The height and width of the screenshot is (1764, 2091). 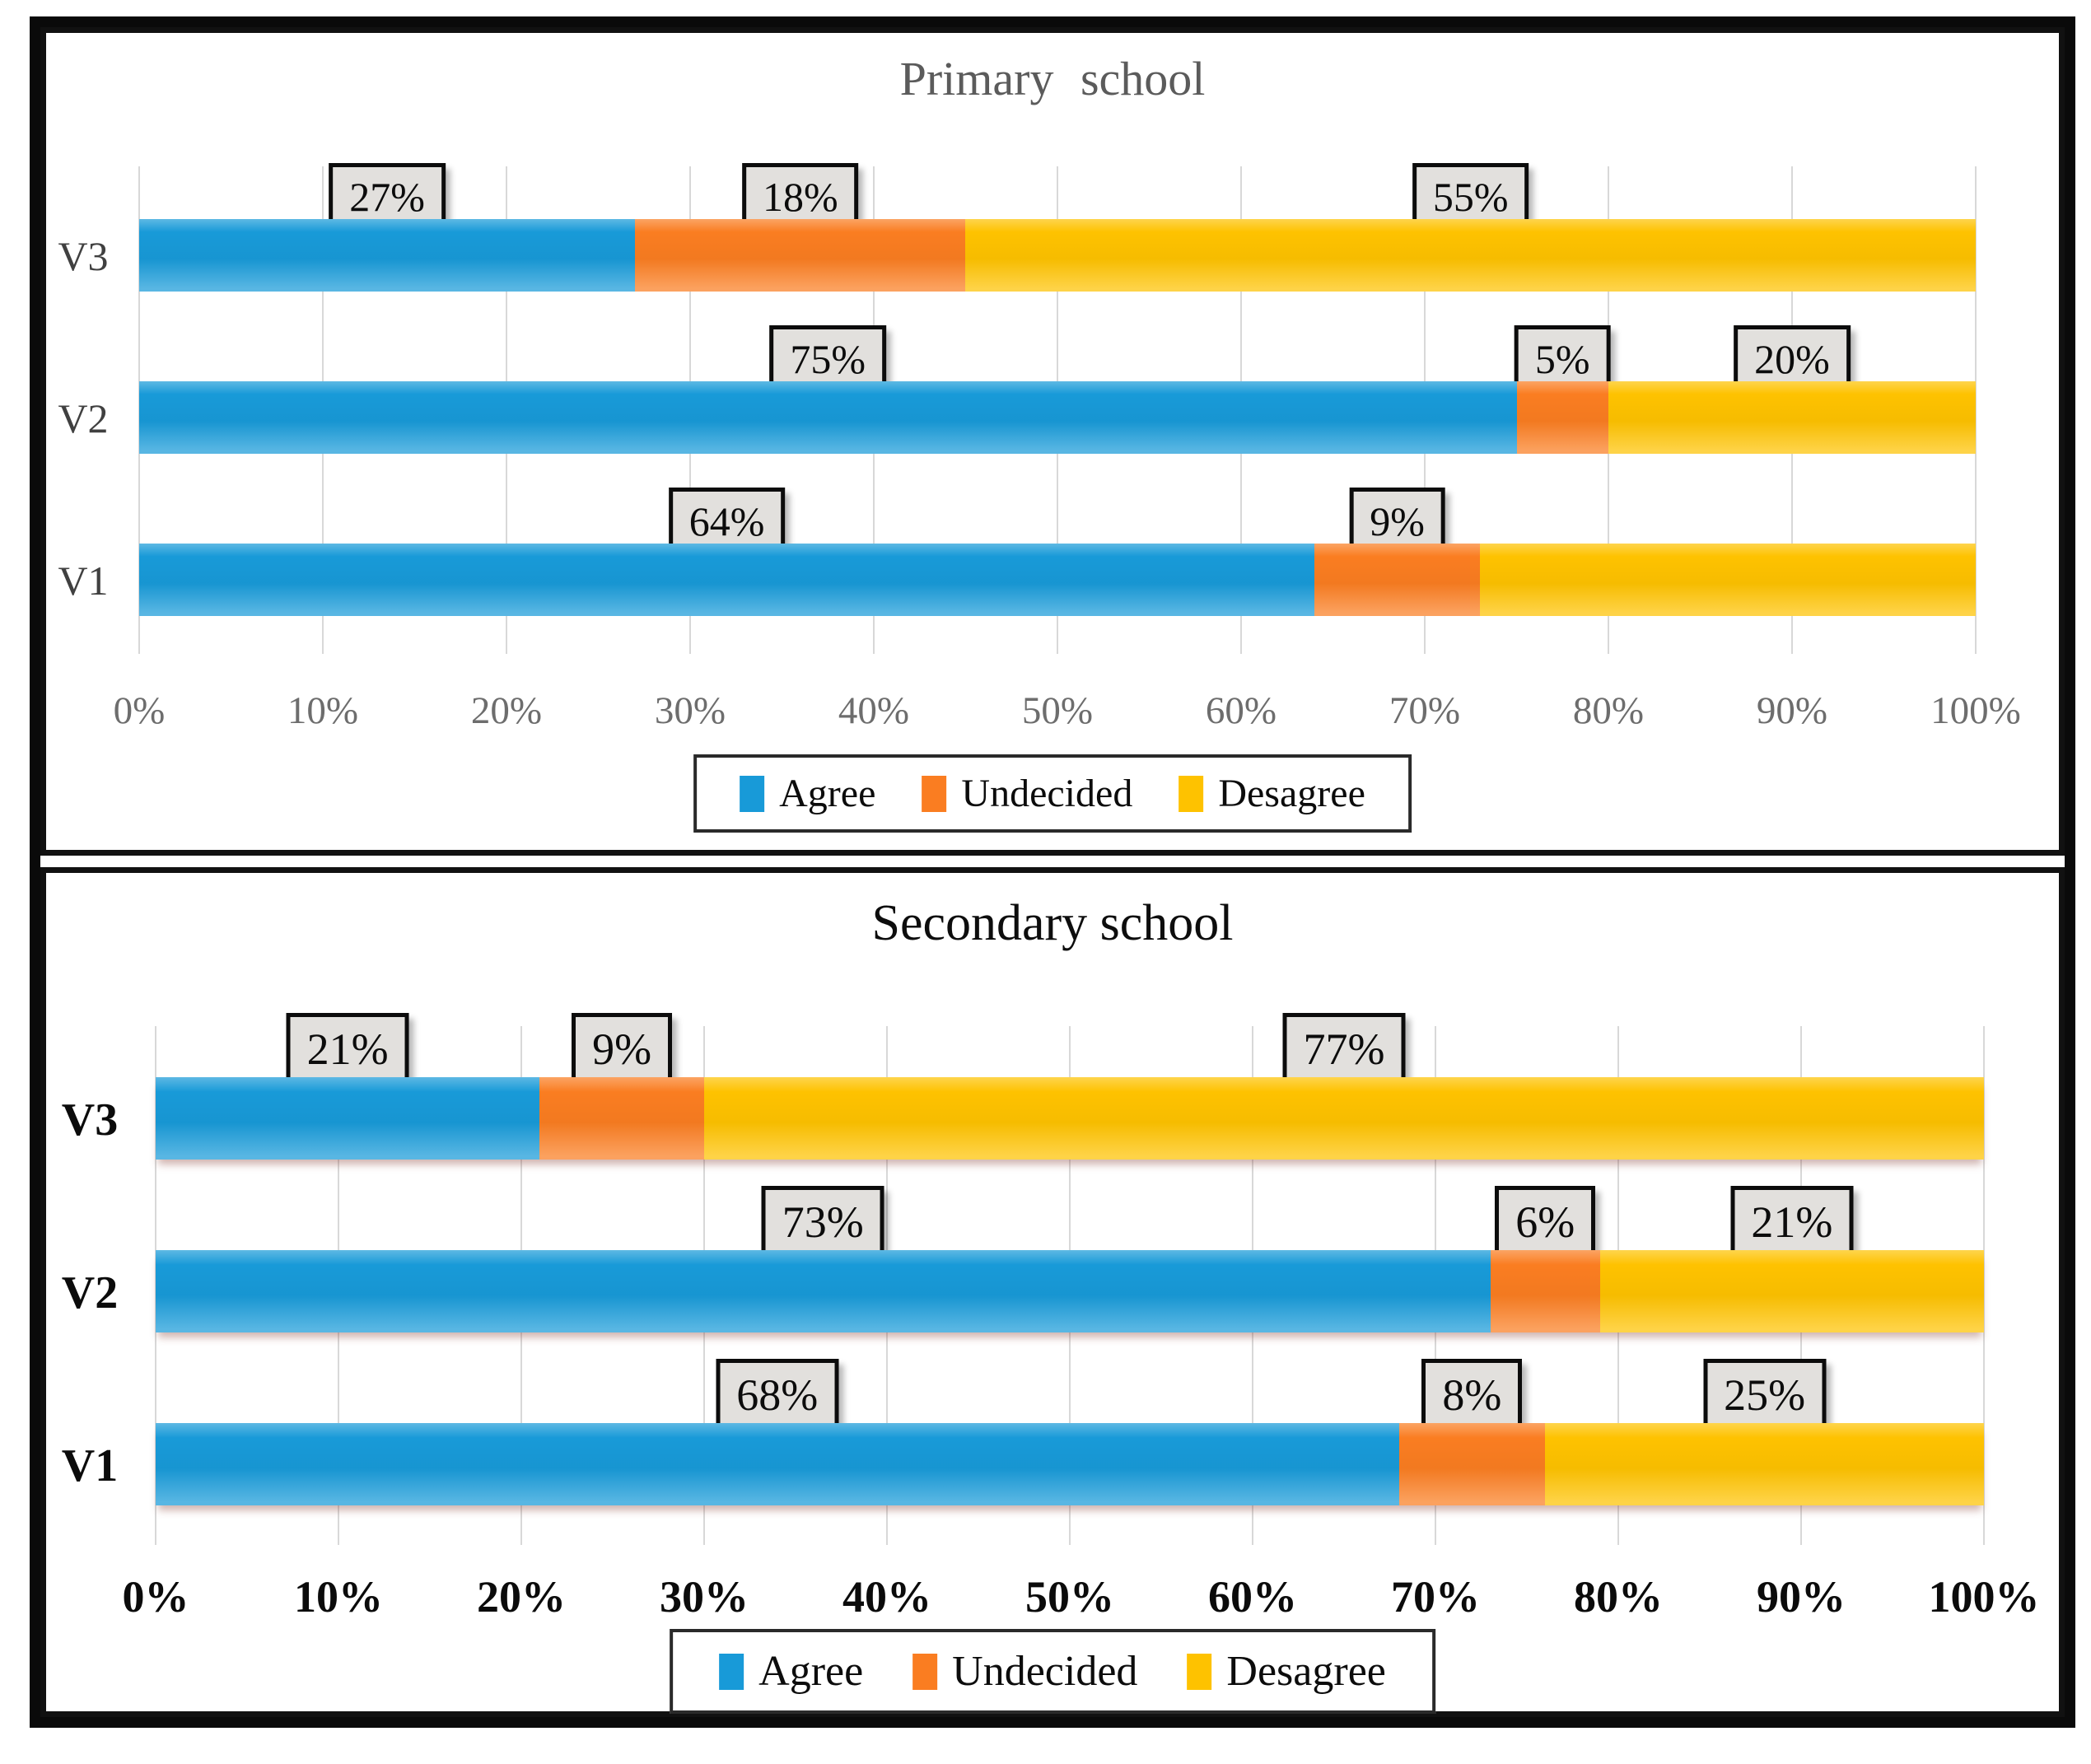 I want to click on data-label: 9%, so click(x=622, y=1049).